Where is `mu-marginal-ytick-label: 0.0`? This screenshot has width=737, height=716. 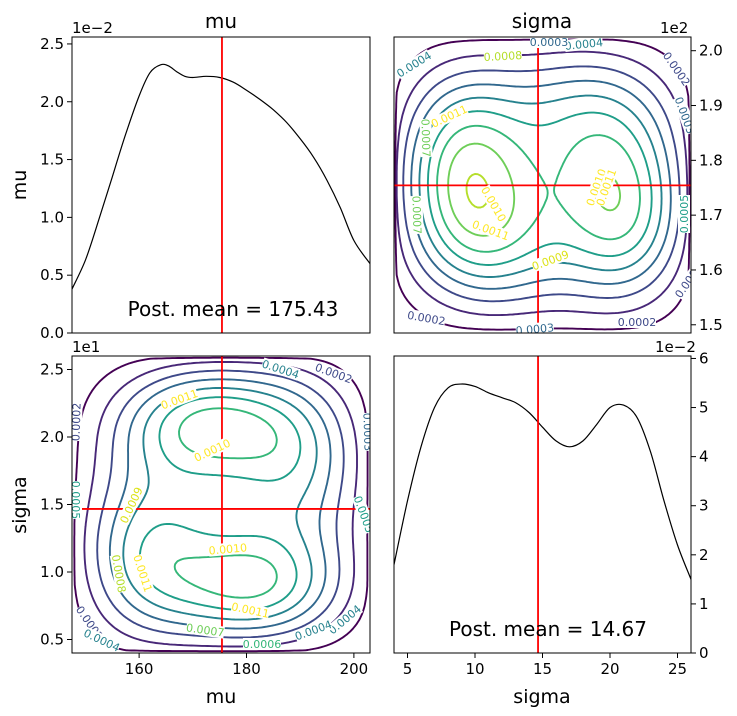
mu-marginal-ytick-label: 0.0 is located at coordinates (52, 333).